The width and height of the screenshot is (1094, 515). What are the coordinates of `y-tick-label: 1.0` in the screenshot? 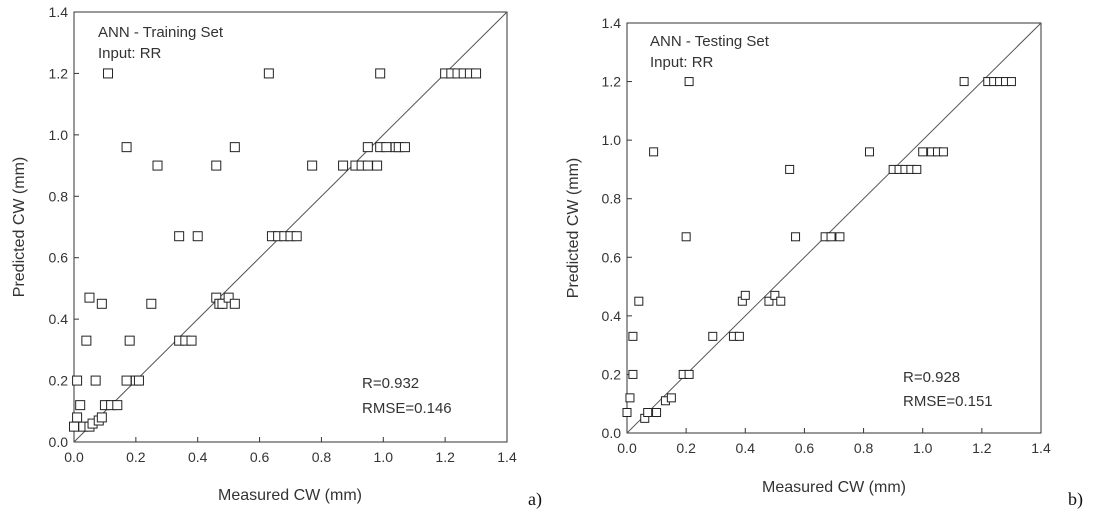 It's located at (612, 140).